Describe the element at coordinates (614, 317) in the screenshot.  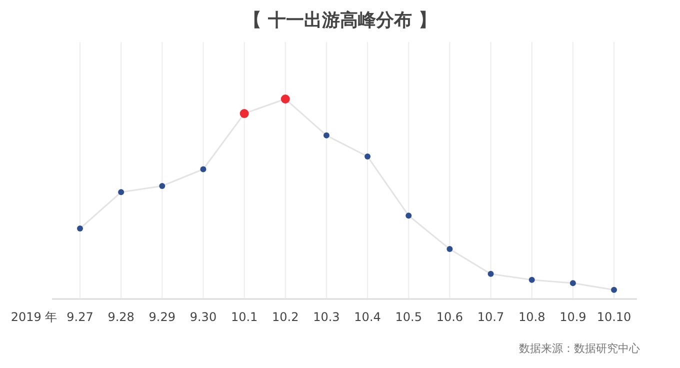
I see `x-tick-label: 10.10` at that location.